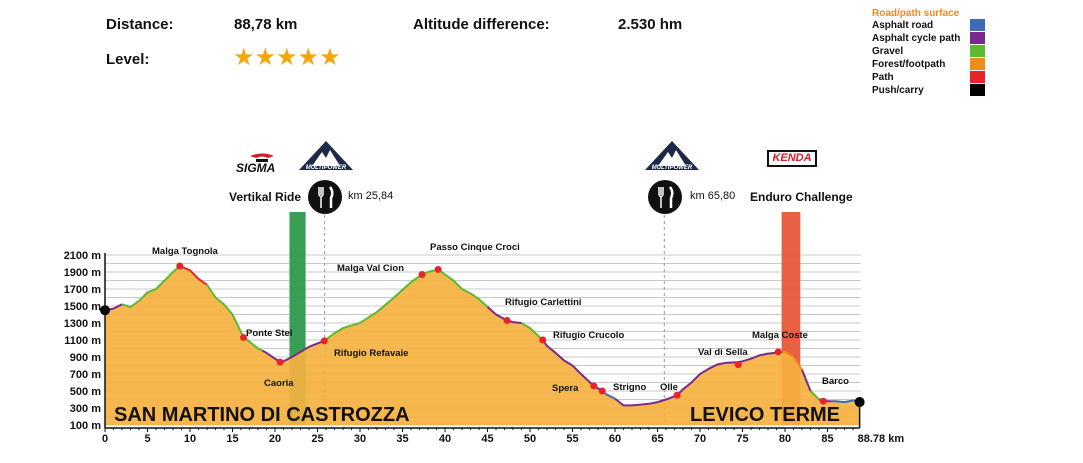 The image size is (1083, 463). What do you see at coordinates (916, 38) in the screenshot?
I see `legend-item-label: Asphalt cycle path` at bounding box center [916, 38].